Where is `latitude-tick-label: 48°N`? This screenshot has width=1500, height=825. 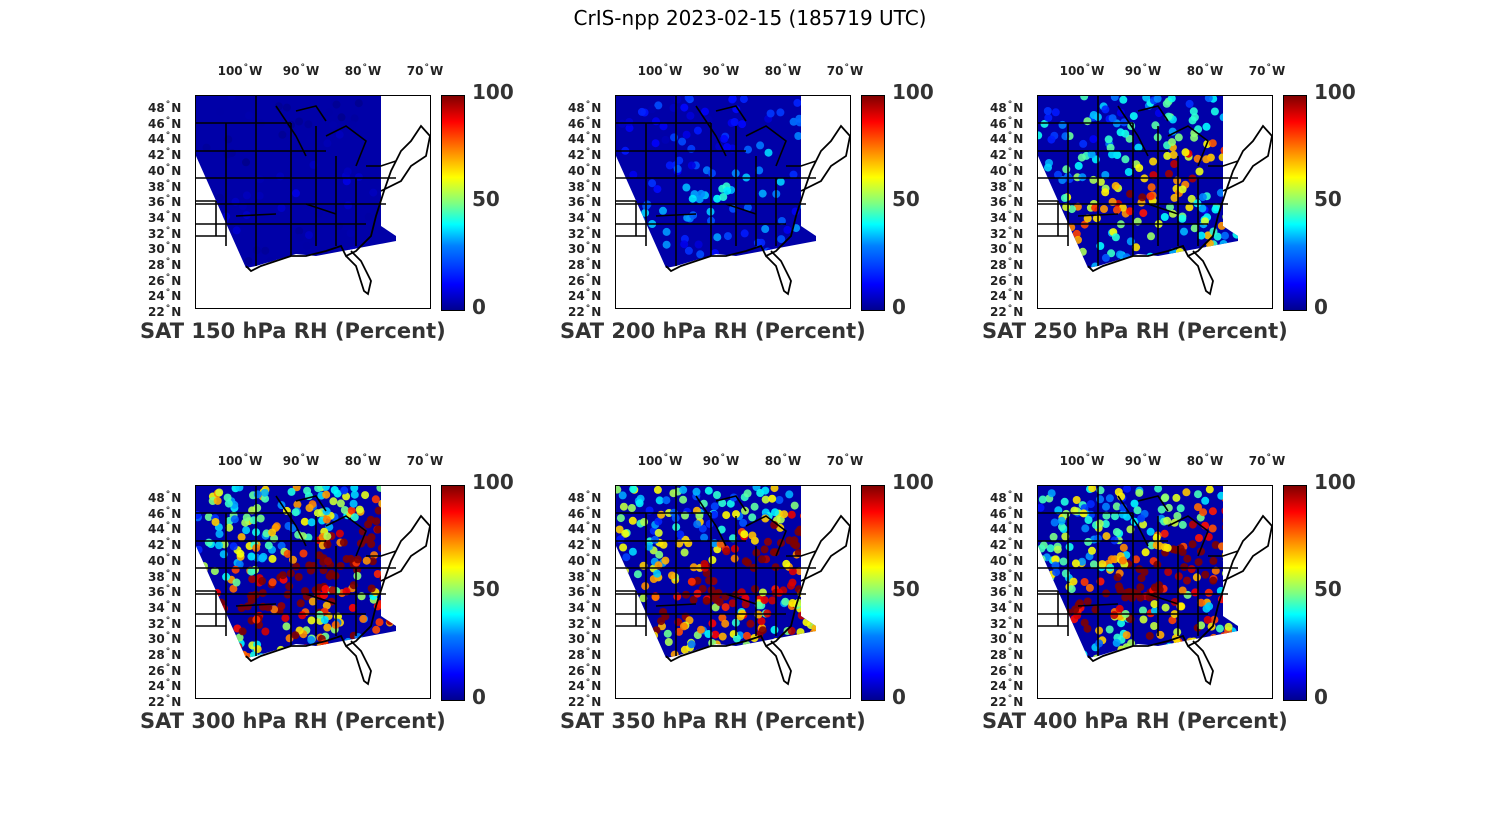 latitude-tick-label: 48°N is located at coordinates (585, 497).